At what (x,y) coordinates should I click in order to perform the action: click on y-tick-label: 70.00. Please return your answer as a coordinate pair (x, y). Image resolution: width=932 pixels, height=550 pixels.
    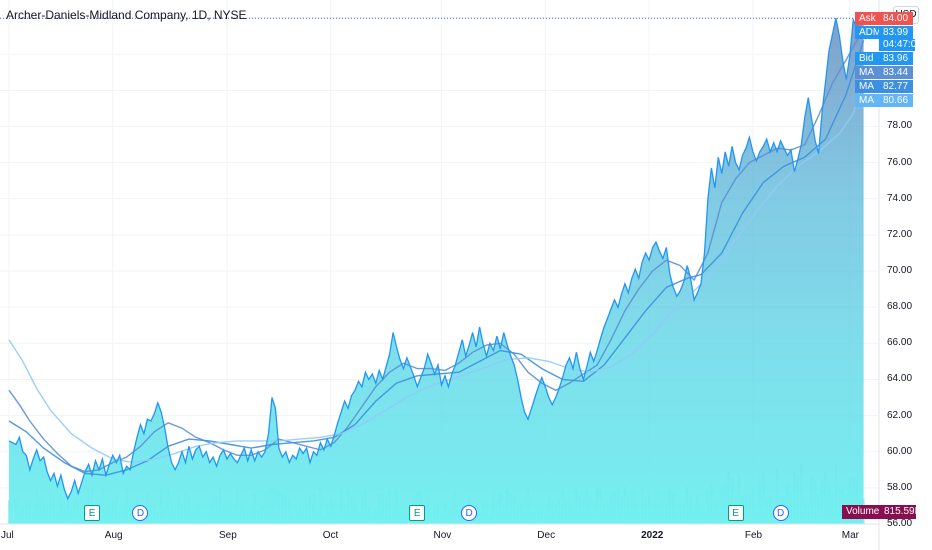
    Looking at the image, I should click on (900, 271).